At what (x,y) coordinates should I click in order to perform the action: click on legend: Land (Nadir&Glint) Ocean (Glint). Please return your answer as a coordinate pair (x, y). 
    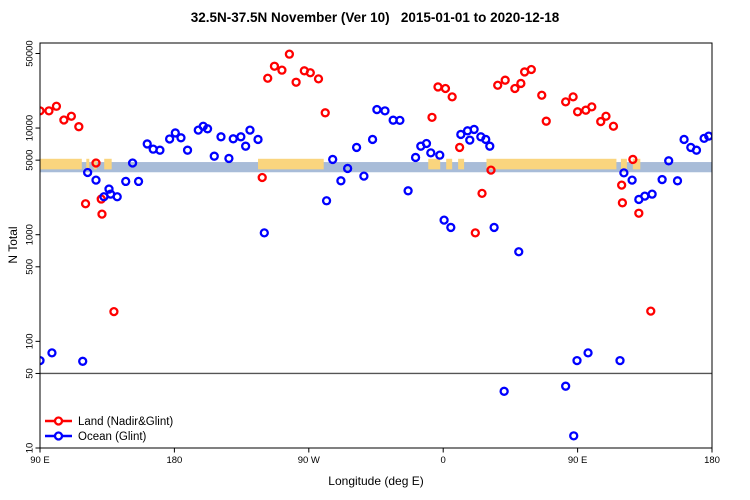
    Looking at the image, I should click on (109, 429).